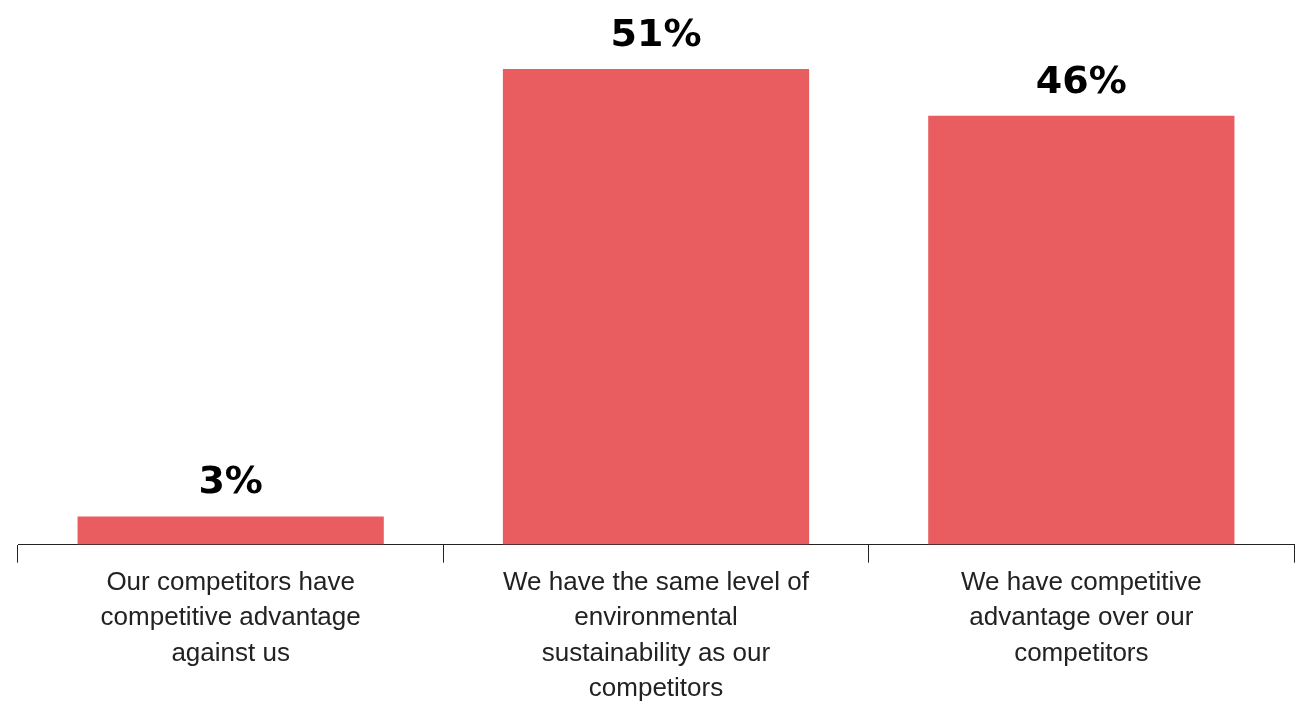 The width and height of the screenshot is (1296, 709). What do you see at coordinates (230, 616) in the screenshot?
I see `x-tick-label: Our competitors have competitive advantage against us` at bounding box center [230, 616].